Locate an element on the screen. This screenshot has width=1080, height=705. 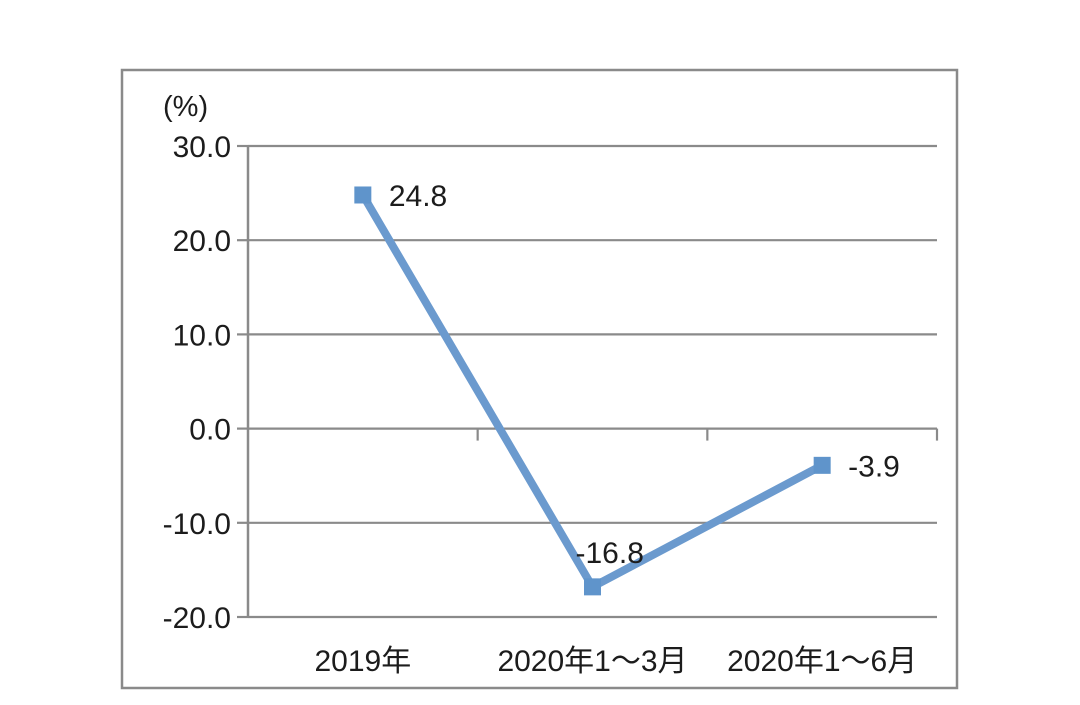
x-category-label: 2019年 is located at coordinates (362, 661).